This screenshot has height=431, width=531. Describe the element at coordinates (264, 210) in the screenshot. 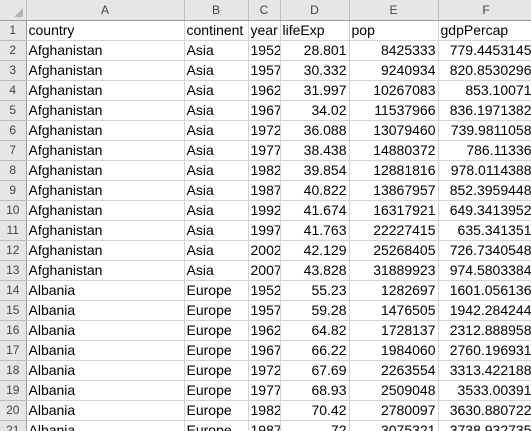

I see `cell-year: 1992` at that location.